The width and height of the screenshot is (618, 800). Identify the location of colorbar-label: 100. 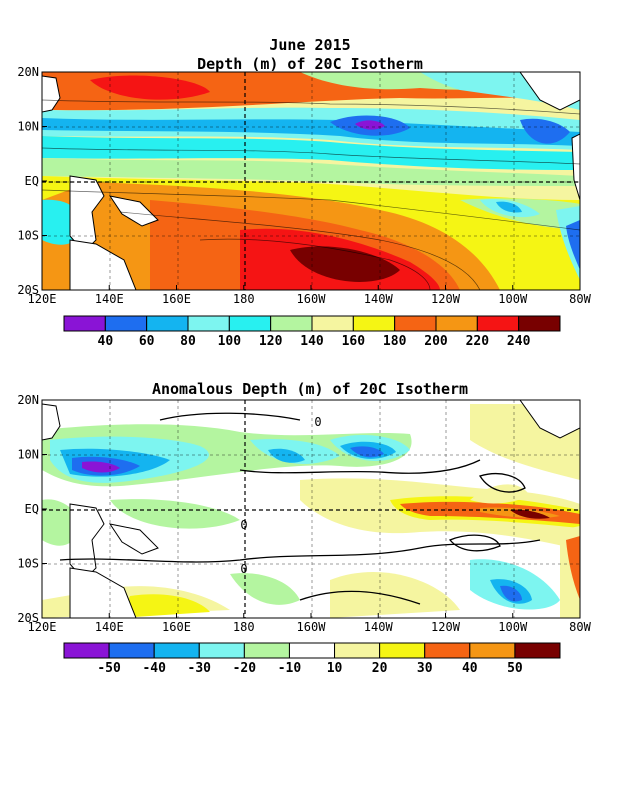
(230, 341).